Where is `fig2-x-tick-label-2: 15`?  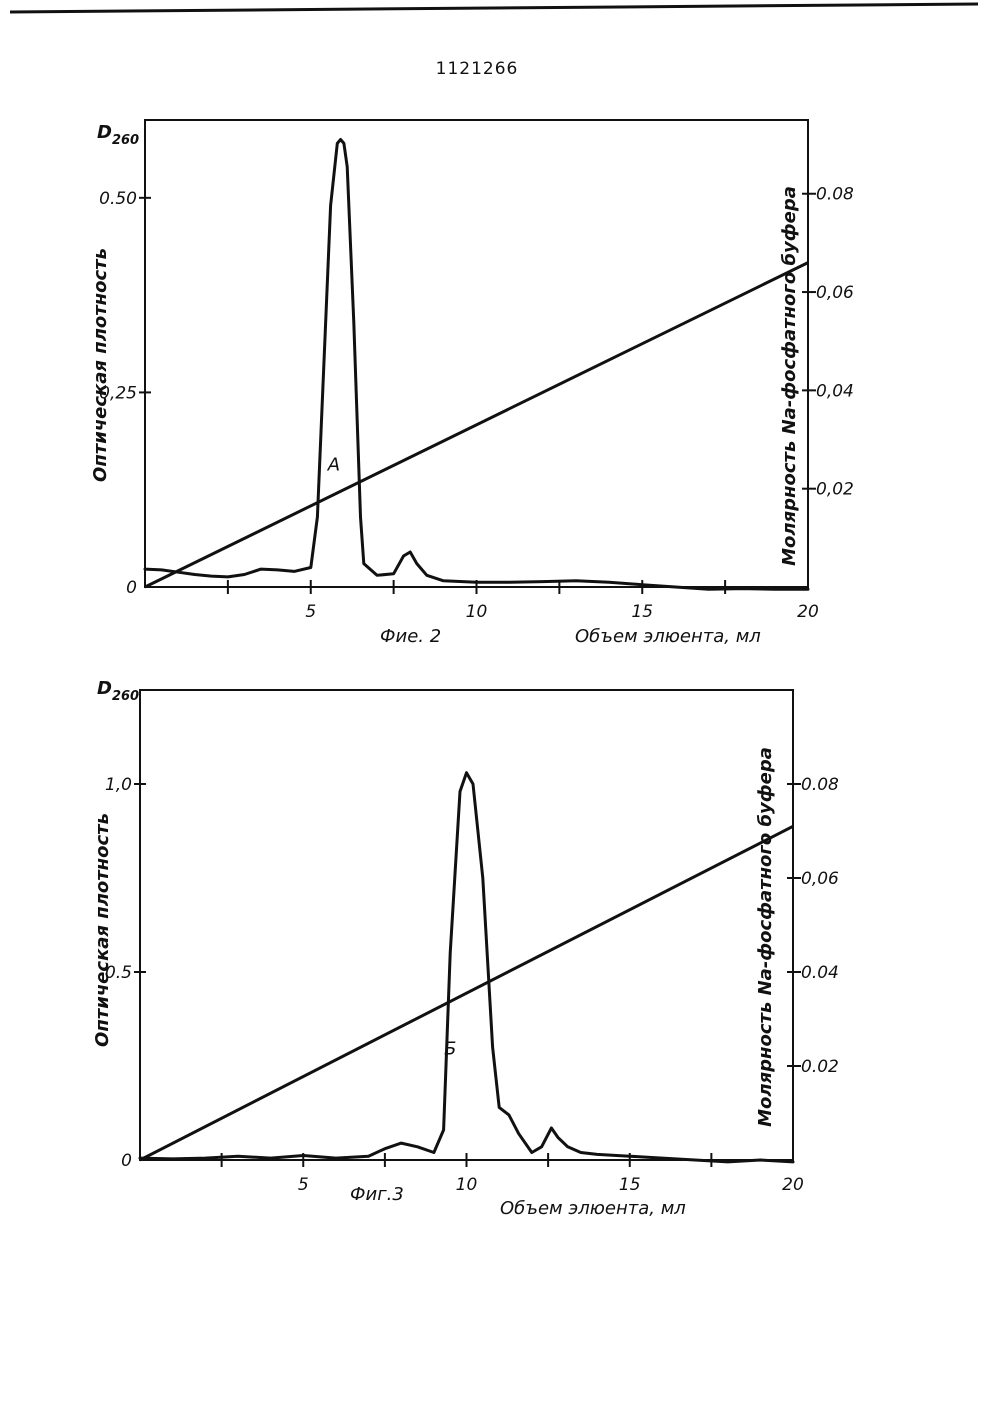
fig2-x-tick-label-2: 15 is located at coordinates (642, 612).